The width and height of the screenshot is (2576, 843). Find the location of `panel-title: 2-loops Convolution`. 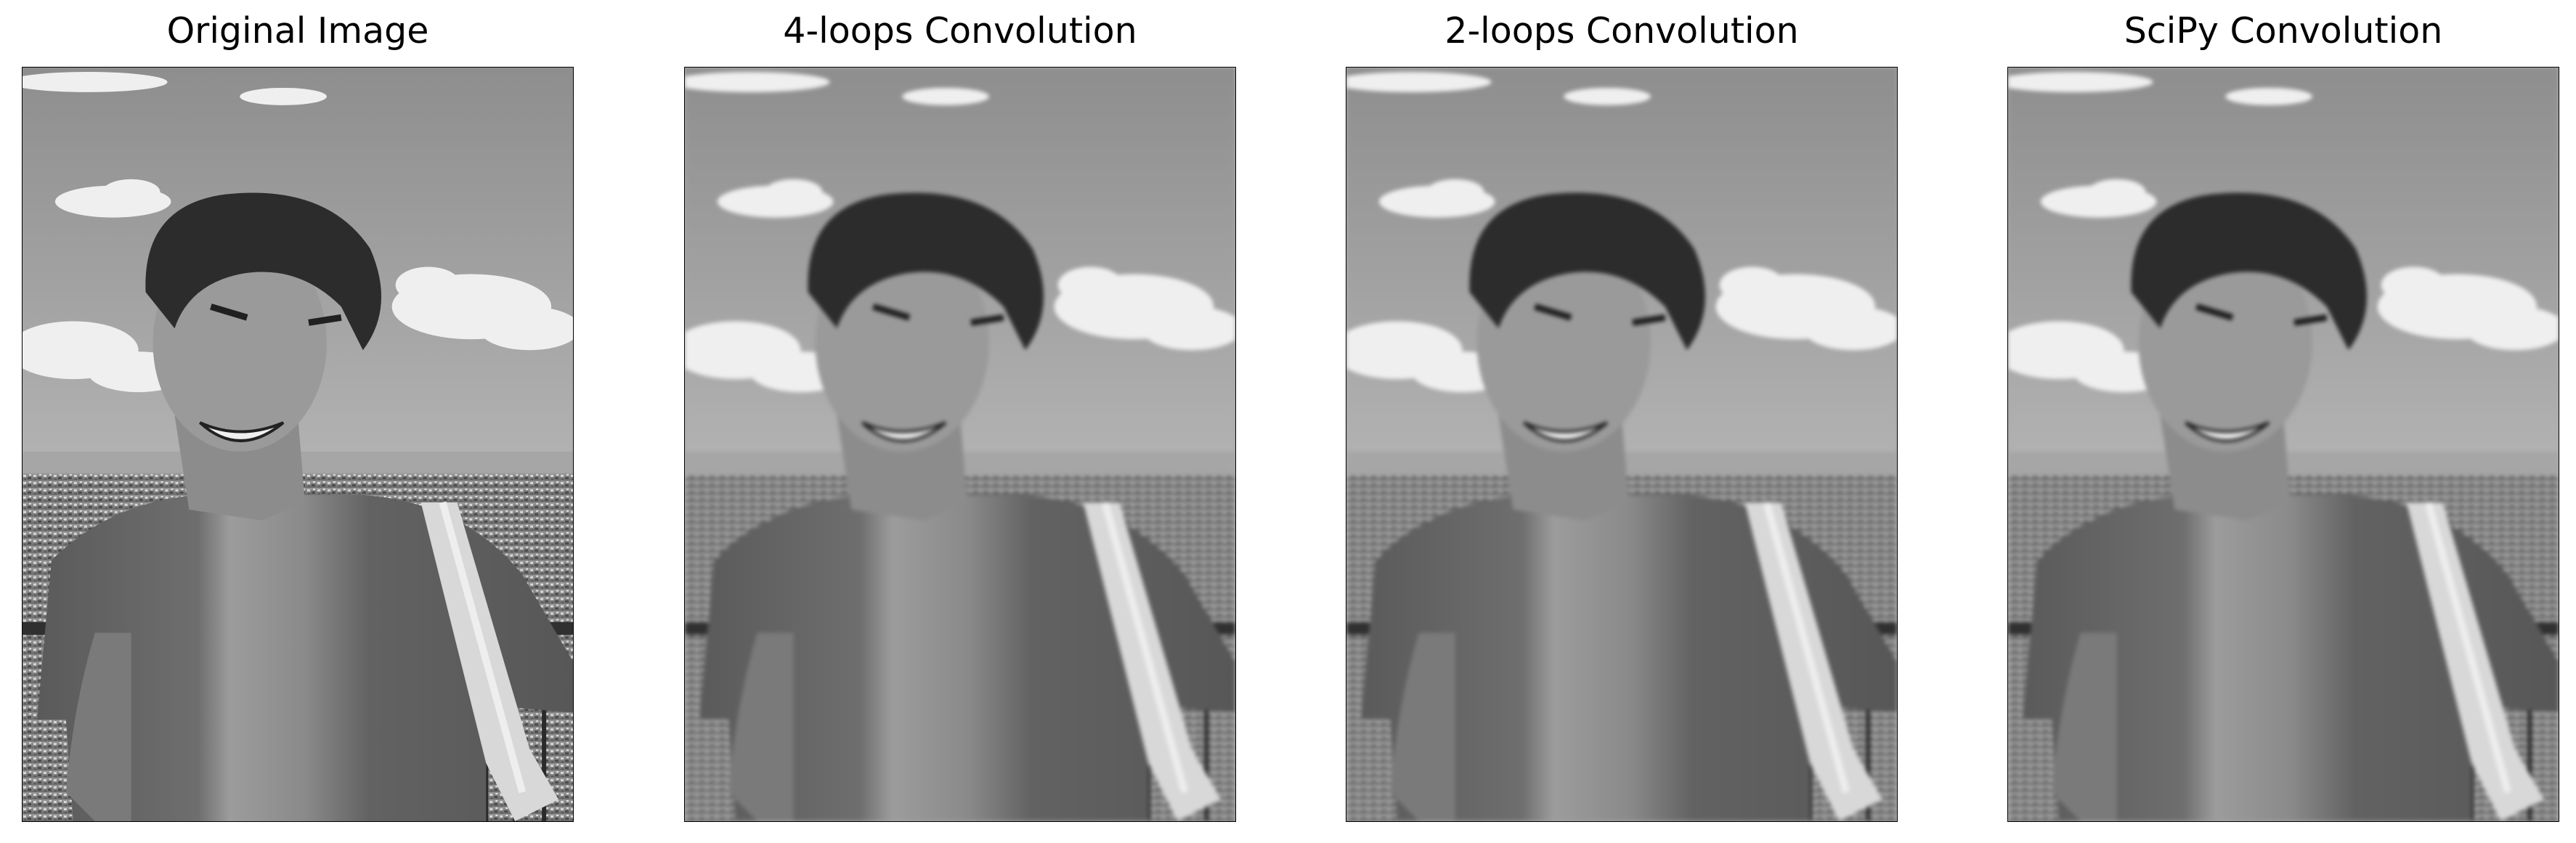

panel-title: 2-loops Convolution is located at coordinates (1622, 31).